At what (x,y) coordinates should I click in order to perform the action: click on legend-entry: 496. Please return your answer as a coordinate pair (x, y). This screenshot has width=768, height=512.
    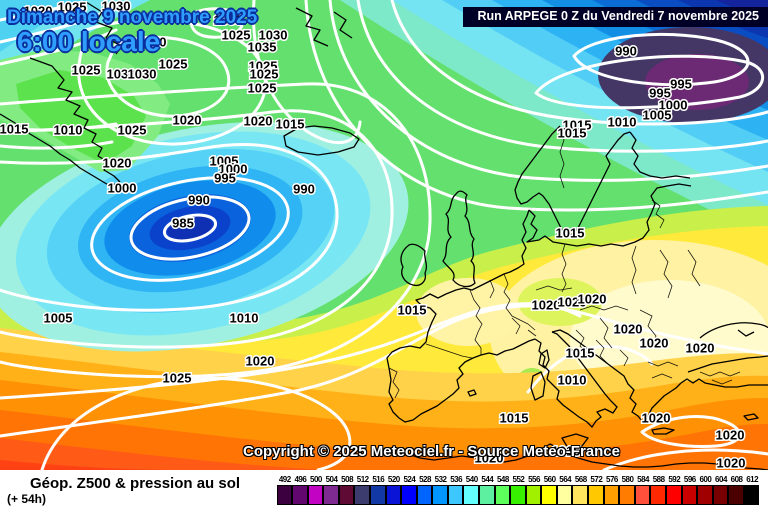
    Looking at the image, I should click on (300, 489).